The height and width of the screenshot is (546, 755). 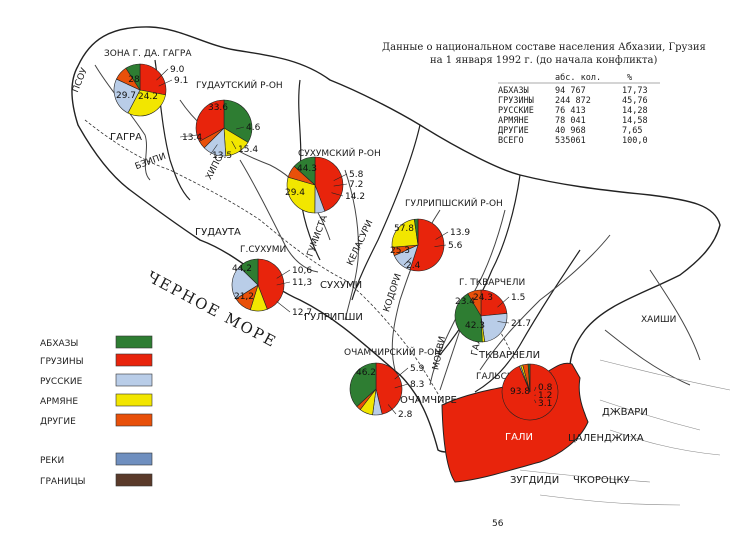 What do you see at coordinates (430, 245) in the screenshot?
I see `pie-gulripshi: 57.8 25.3 13.9 5.6 2.4` at bounding box center [430, 245].